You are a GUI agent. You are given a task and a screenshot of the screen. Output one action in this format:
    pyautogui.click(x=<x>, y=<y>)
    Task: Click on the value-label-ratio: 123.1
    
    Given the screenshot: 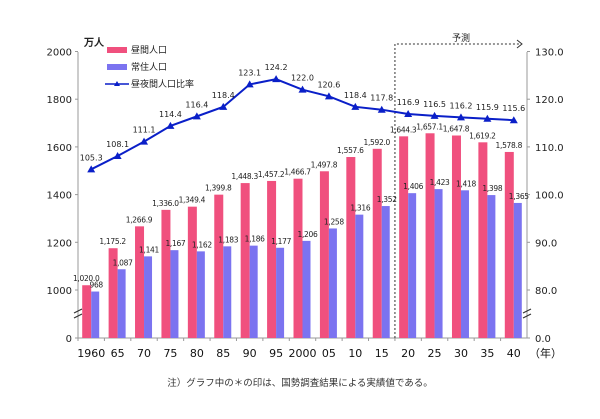 What is the action you would take?
    pyautogui.click(x=249, y=72)
    